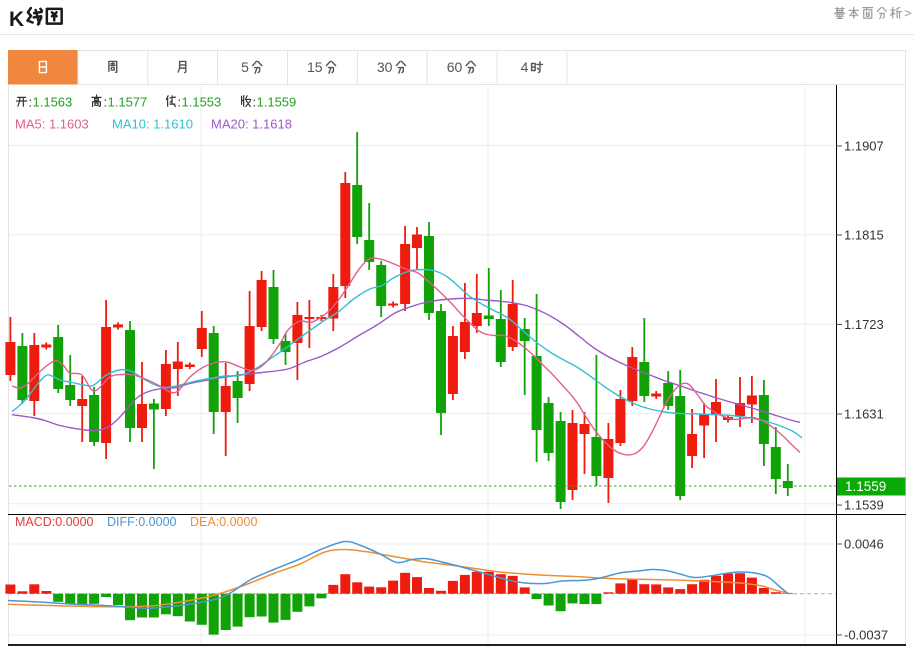  What do you see at coordinates (142, 522) in the screenshot?
I see `svg-text: DIFF:0.0000` at bounding box center [142, 522].